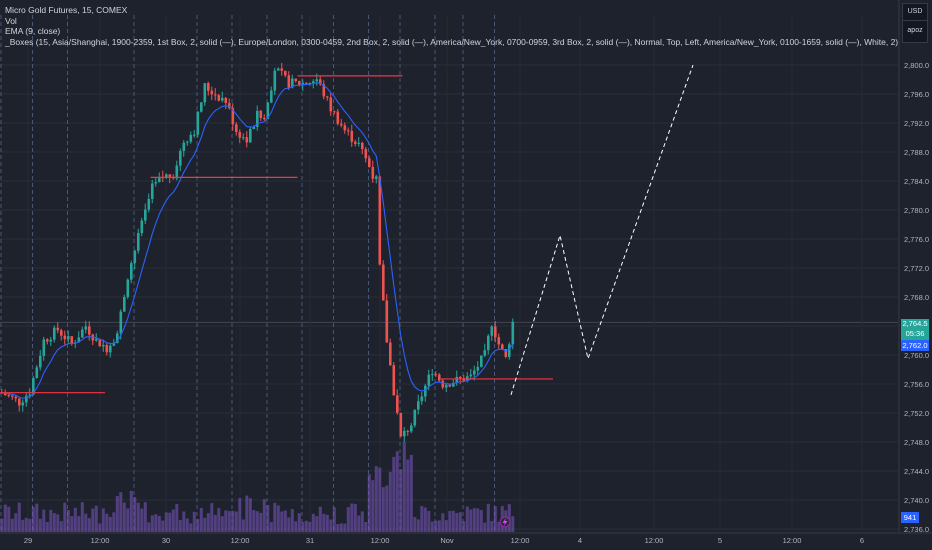 This screenshot has height=550, width=932. What do you see at coordinates (915, 12) in the screenshot?
I see `currency-usd: USD` at bounding box center [915, 12].